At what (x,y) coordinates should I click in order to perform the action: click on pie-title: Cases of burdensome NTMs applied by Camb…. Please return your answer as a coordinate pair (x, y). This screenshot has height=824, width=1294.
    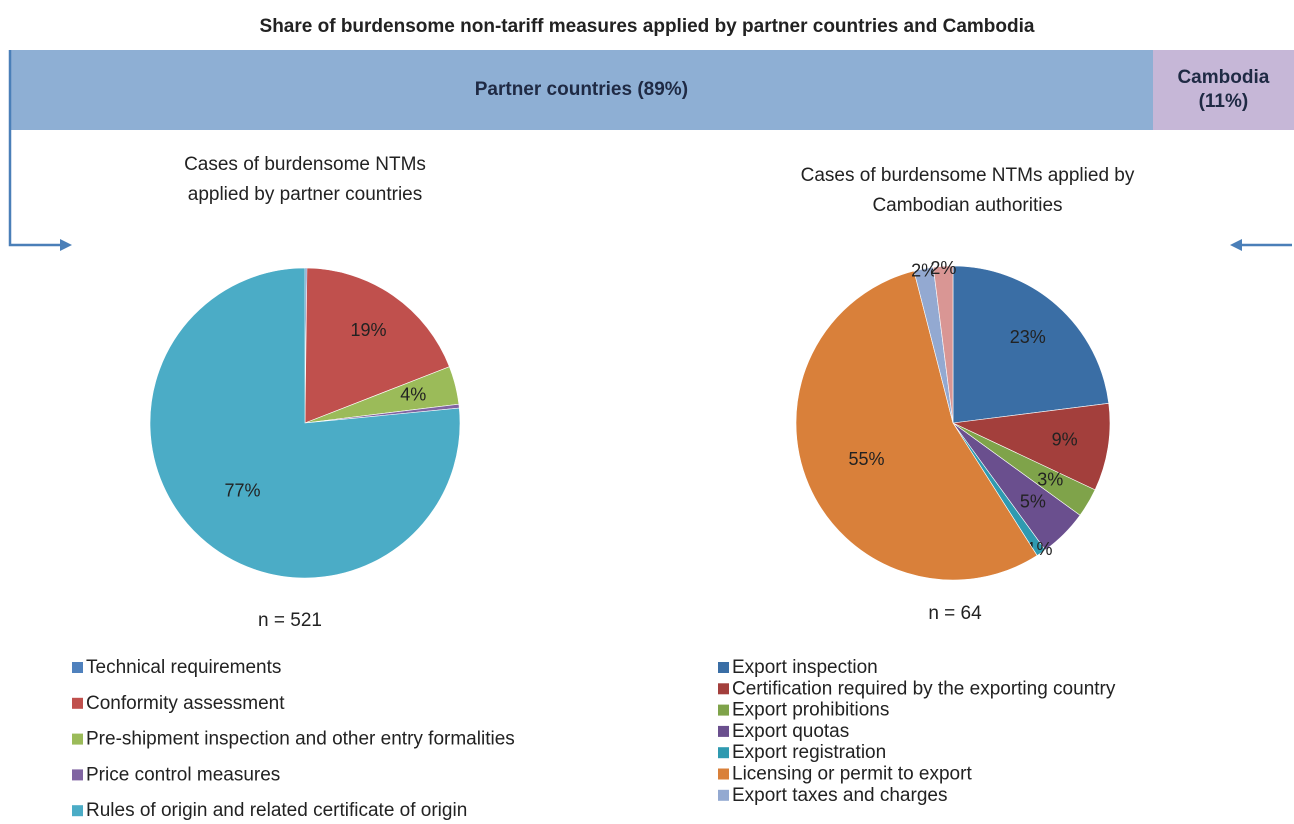
    Looking at the image, I should click on (967, 190).